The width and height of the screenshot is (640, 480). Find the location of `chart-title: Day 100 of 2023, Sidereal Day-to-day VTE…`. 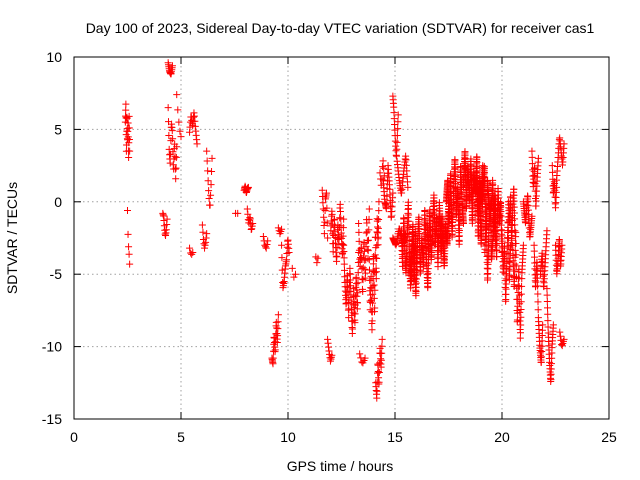

chart-title: Day 100 of 2023, Sidereal Day-to-day VTE… is located at coordinates (340, 28).